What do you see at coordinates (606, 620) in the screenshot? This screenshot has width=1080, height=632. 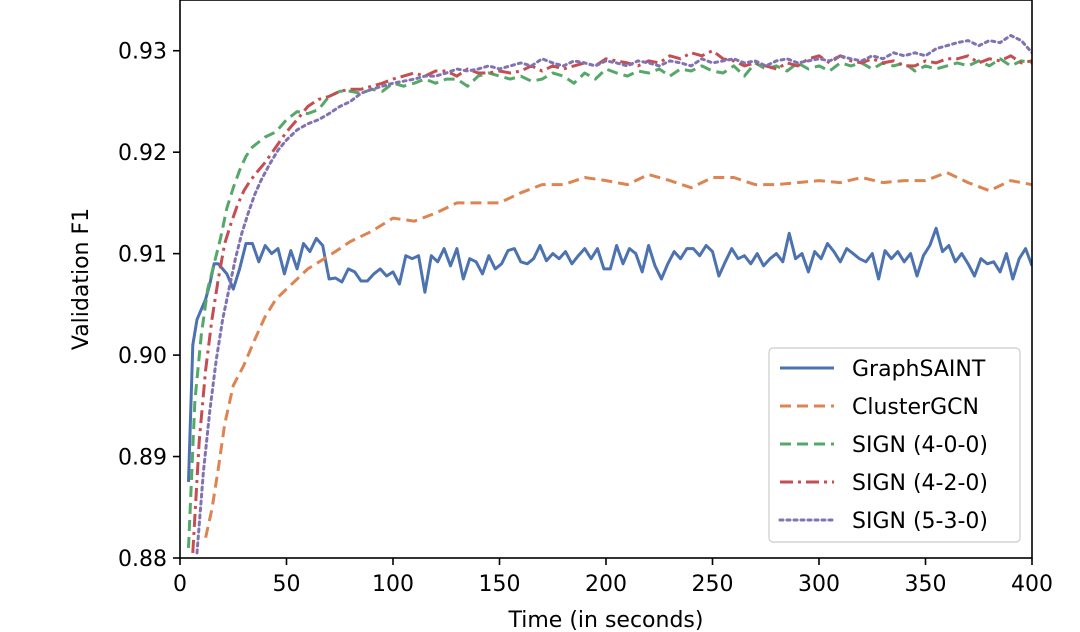 I see `x-axis-label: Time (in seconds)` at bounding box center [606, 620].